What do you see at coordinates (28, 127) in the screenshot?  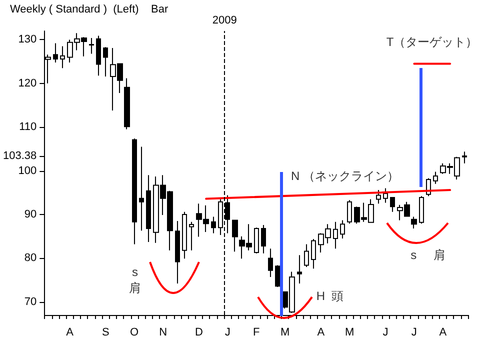 I see `y-tick-label: 110` at bounding box center [28, 127].